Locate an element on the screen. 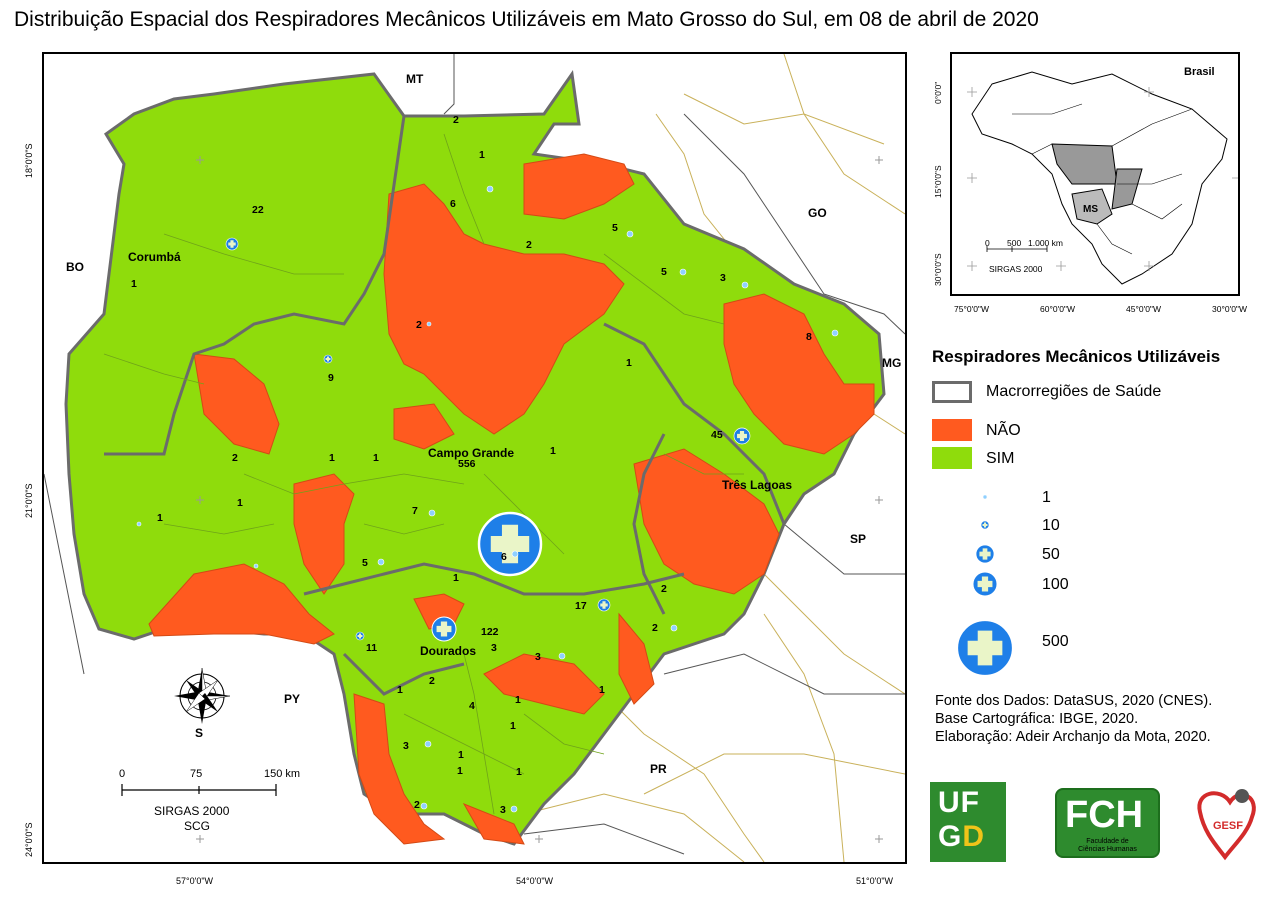 Image resolution: width=1280 pixels, height=904 pixels. inset-lat-30: 30°0'0"S is located at coordinates (938, 269).